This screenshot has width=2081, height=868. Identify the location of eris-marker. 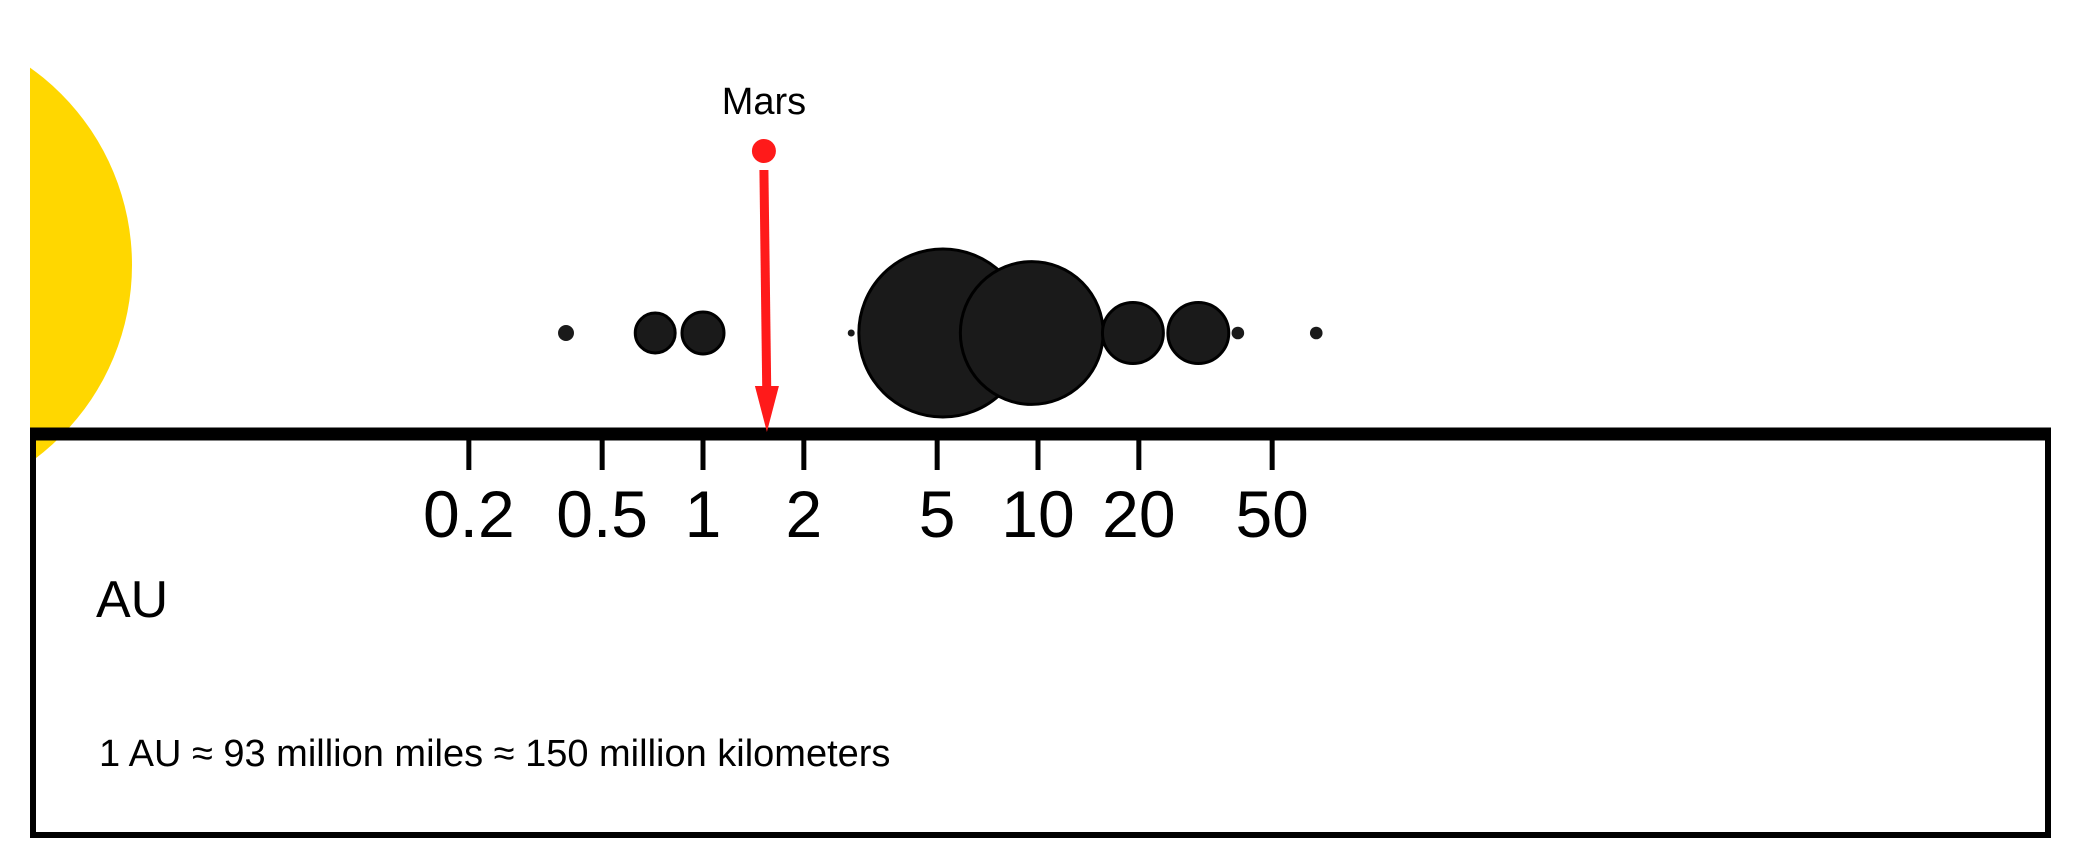
(1316, 333).